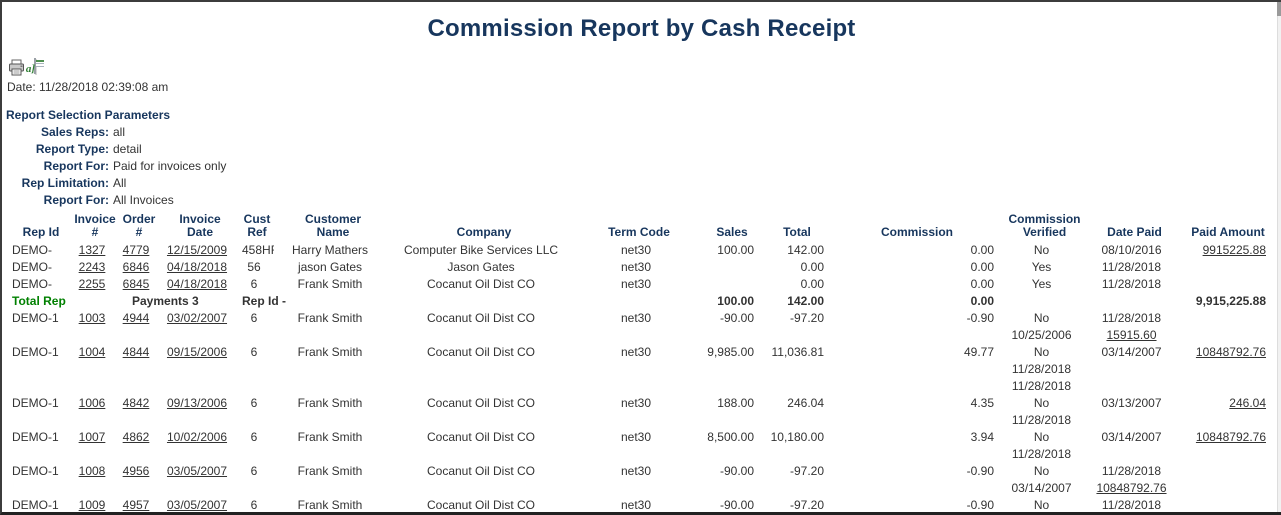  What do you see at coordinates (1228, 369) in the screenshot?
I see `paid-amount: 10848792.76` at bounding box center [1228, 369].